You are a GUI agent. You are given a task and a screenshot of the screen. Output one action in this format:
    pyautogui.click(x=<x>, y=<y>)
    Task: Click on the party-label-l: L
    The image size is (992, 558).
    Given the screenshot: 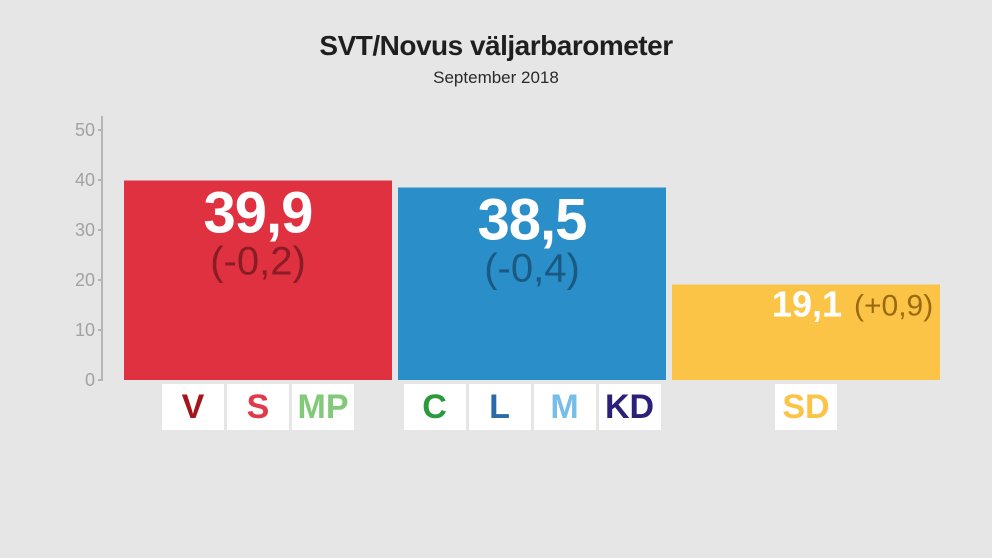 What is the action you would take?
    pyautogui.click(x=499, y=407)
    